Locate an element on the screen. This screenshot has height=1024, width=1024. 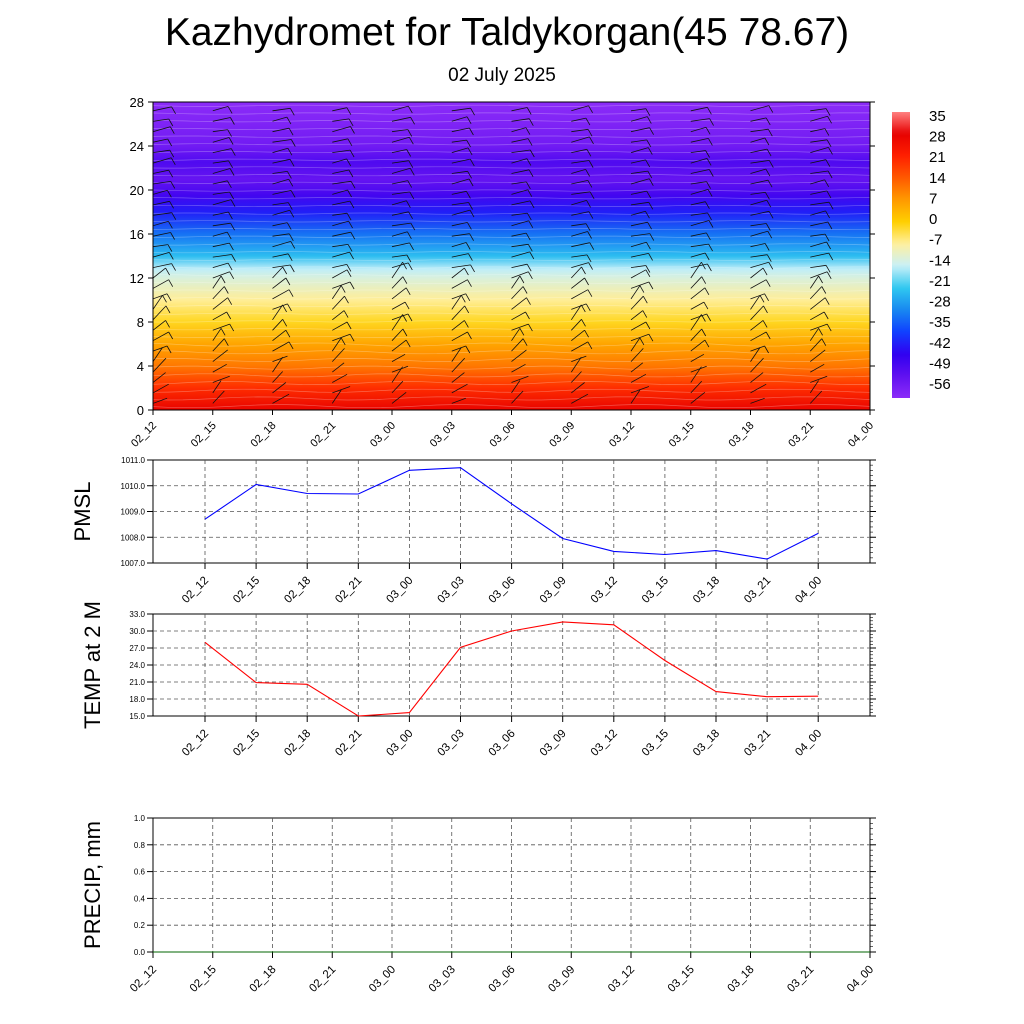
temp-x-tick-label: 02_12 is located at coordinates (195, 743).